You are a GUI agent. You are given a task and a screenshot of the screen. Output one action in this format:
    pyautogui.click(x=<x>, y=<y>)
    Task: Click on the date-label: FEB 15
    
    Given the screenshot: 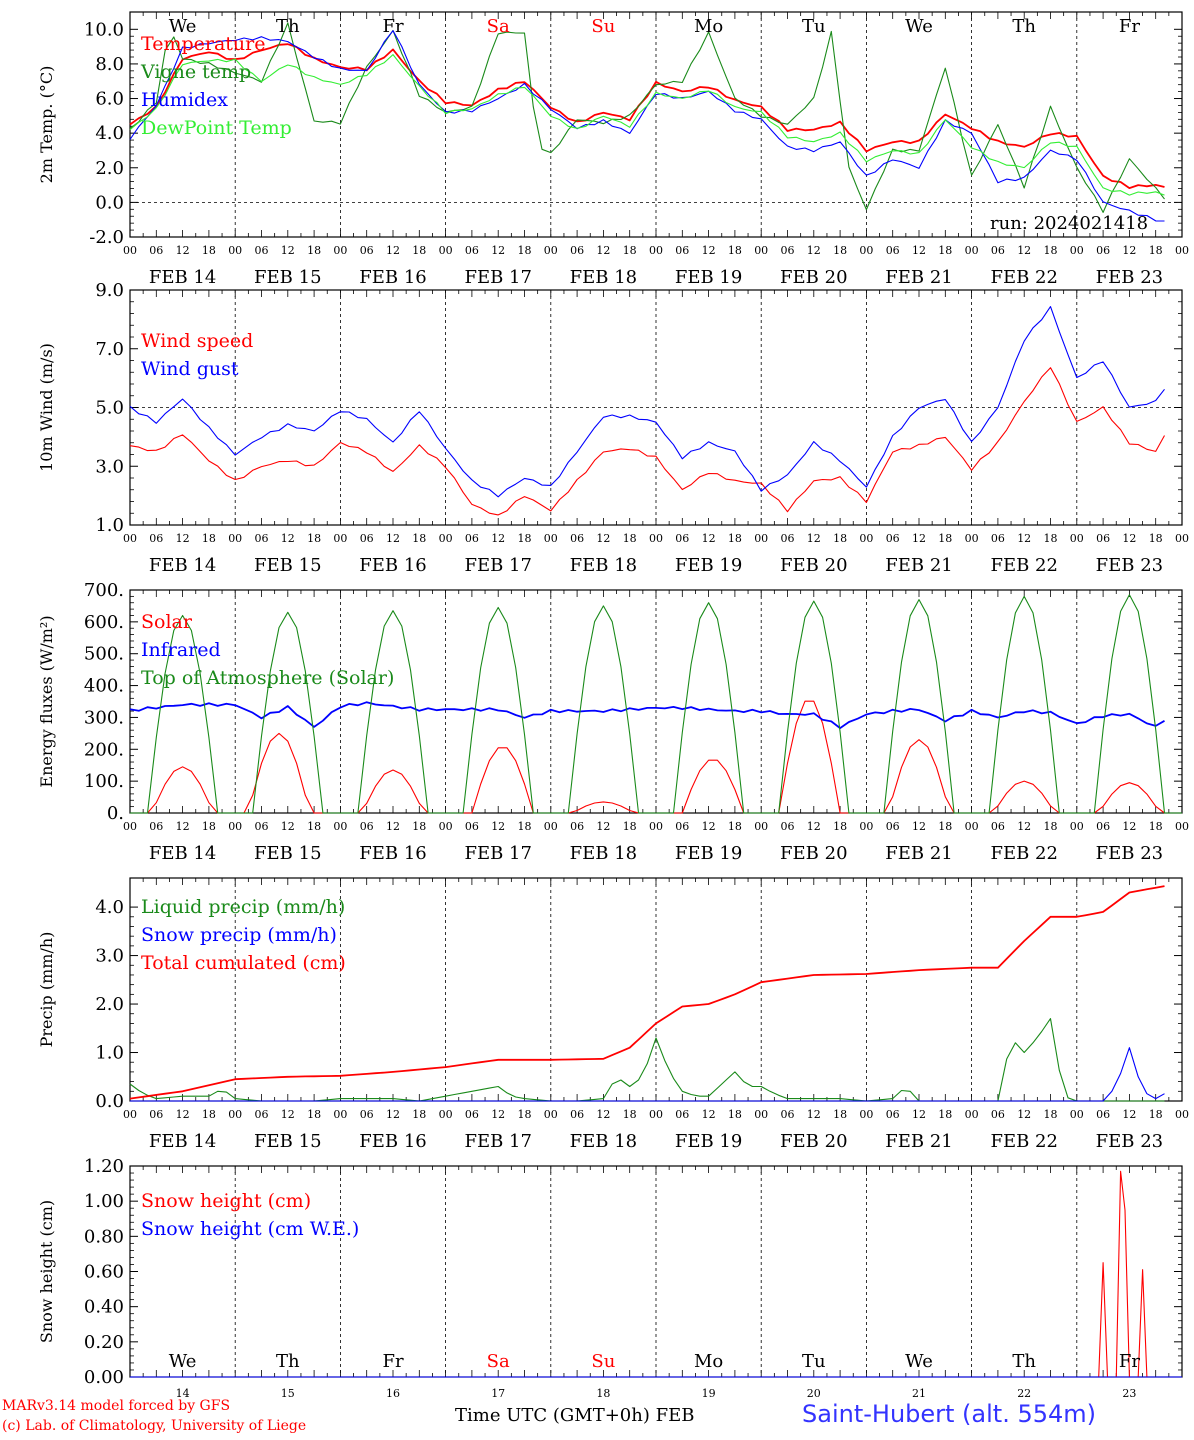 What is the action you would take?
    pyautogui.click(x=287, y=277)
    